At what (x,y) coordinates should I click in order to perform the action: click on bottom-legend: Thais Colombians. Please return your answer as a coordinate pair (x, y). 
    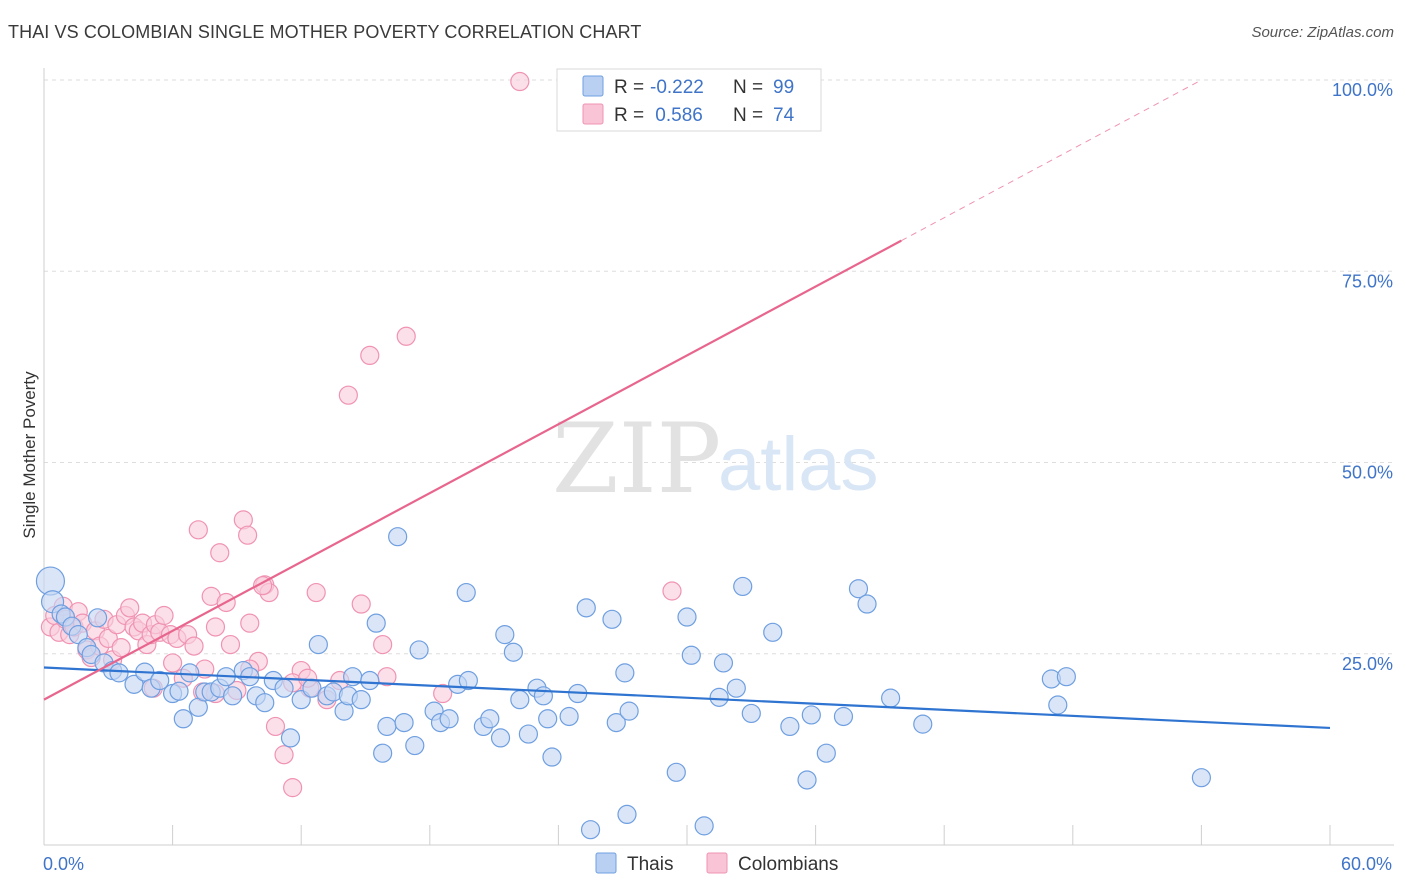
    Looking at the image, I should click on (716, 863).